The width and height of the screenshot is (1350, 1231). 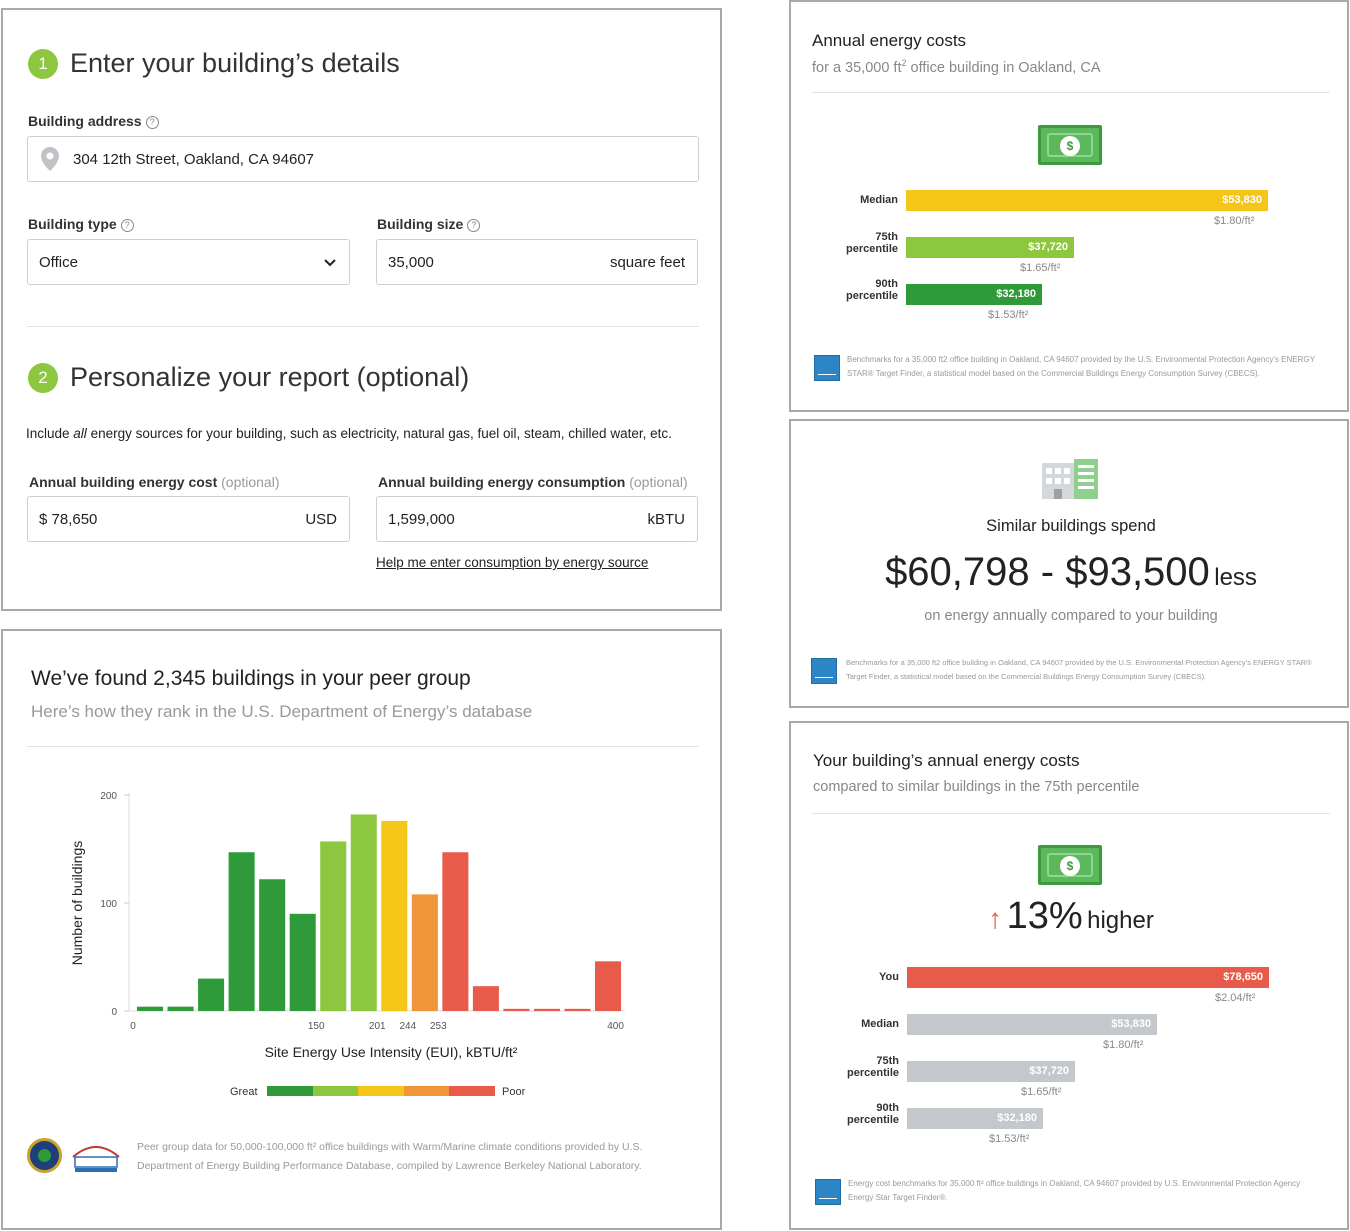 What do you see at coordinates (43, 378) in the screenshot?
I see `step-2-badge: 2` at bounding box center [43, 378].